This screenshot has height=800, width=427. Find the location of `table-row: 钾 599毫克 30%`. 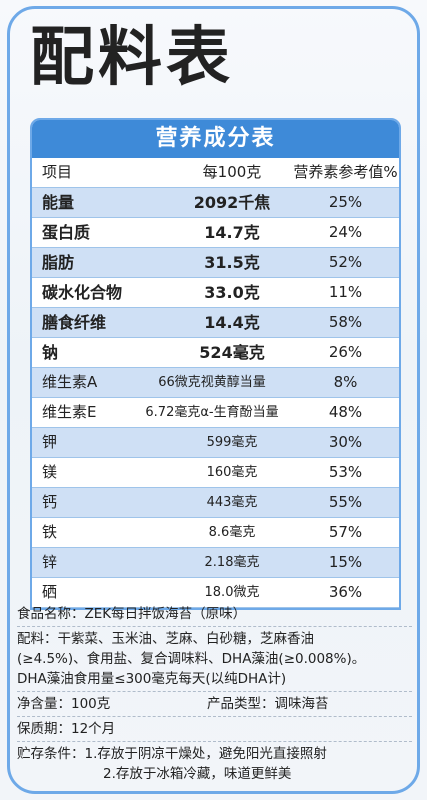

table-row: 钾 599毫克 30% is located at coordinates (215, 443).